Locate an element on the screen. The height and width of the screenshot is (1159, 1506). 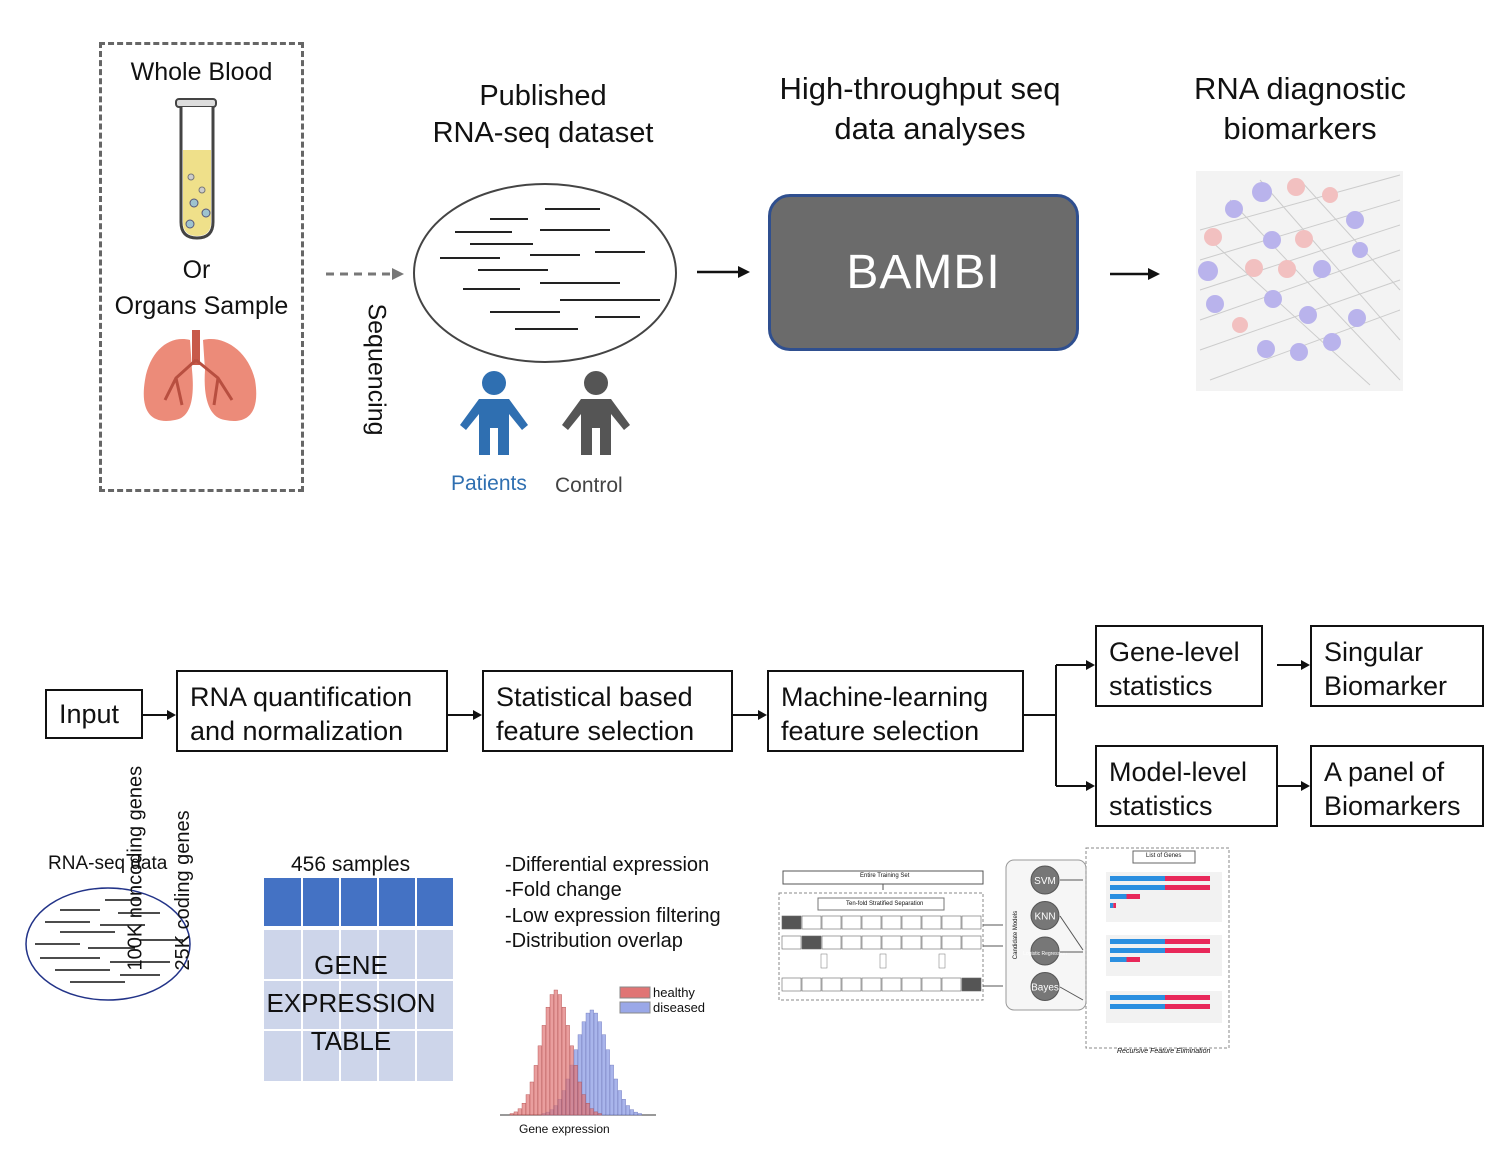
singular-biomarker-box: Singular Biomarker is located at coordinates (1397, 666).